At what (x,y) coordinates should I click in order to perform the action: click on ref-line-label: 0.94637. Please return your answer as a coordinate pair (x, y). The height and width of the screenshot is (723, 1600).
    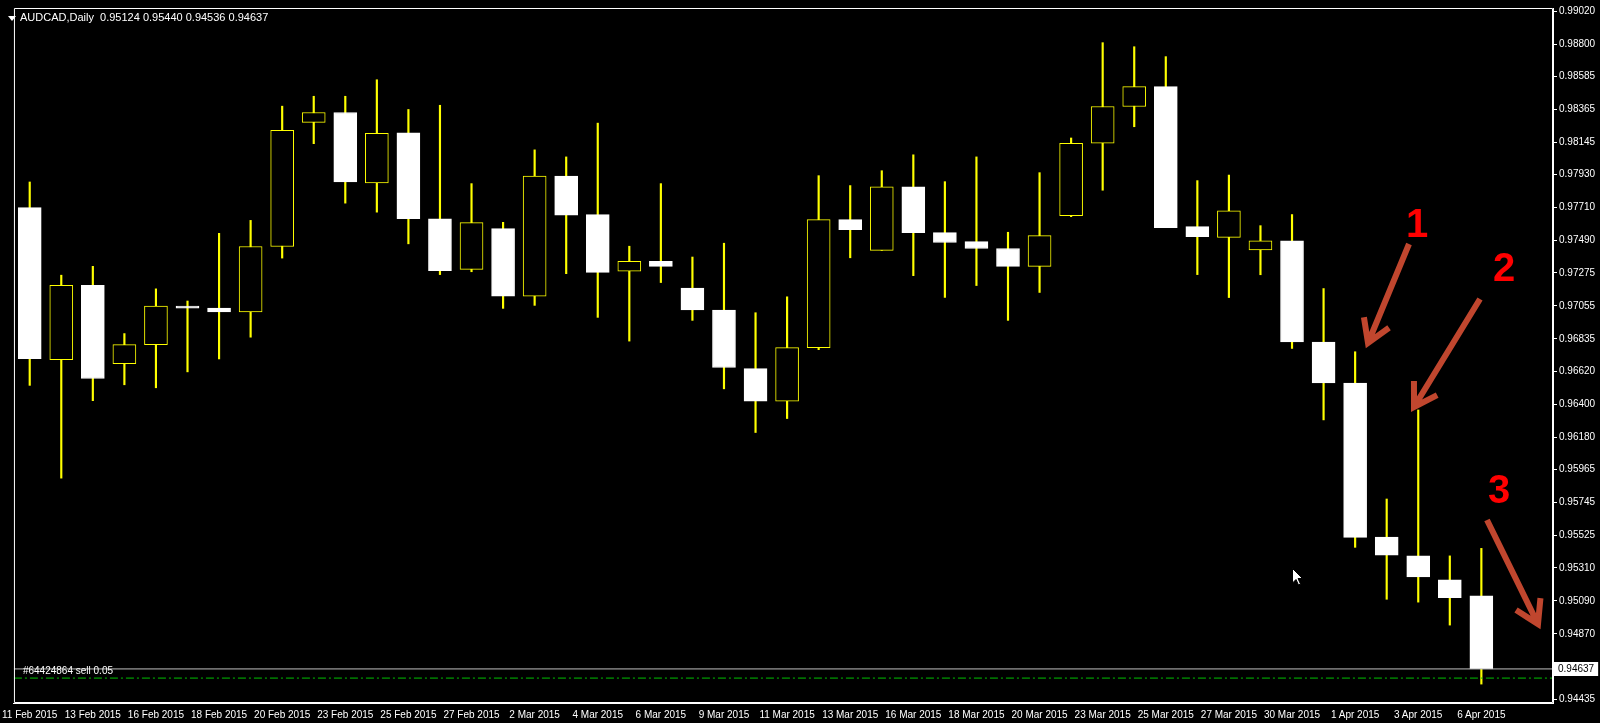
    Looking at the image, I should click on (1576, 668).